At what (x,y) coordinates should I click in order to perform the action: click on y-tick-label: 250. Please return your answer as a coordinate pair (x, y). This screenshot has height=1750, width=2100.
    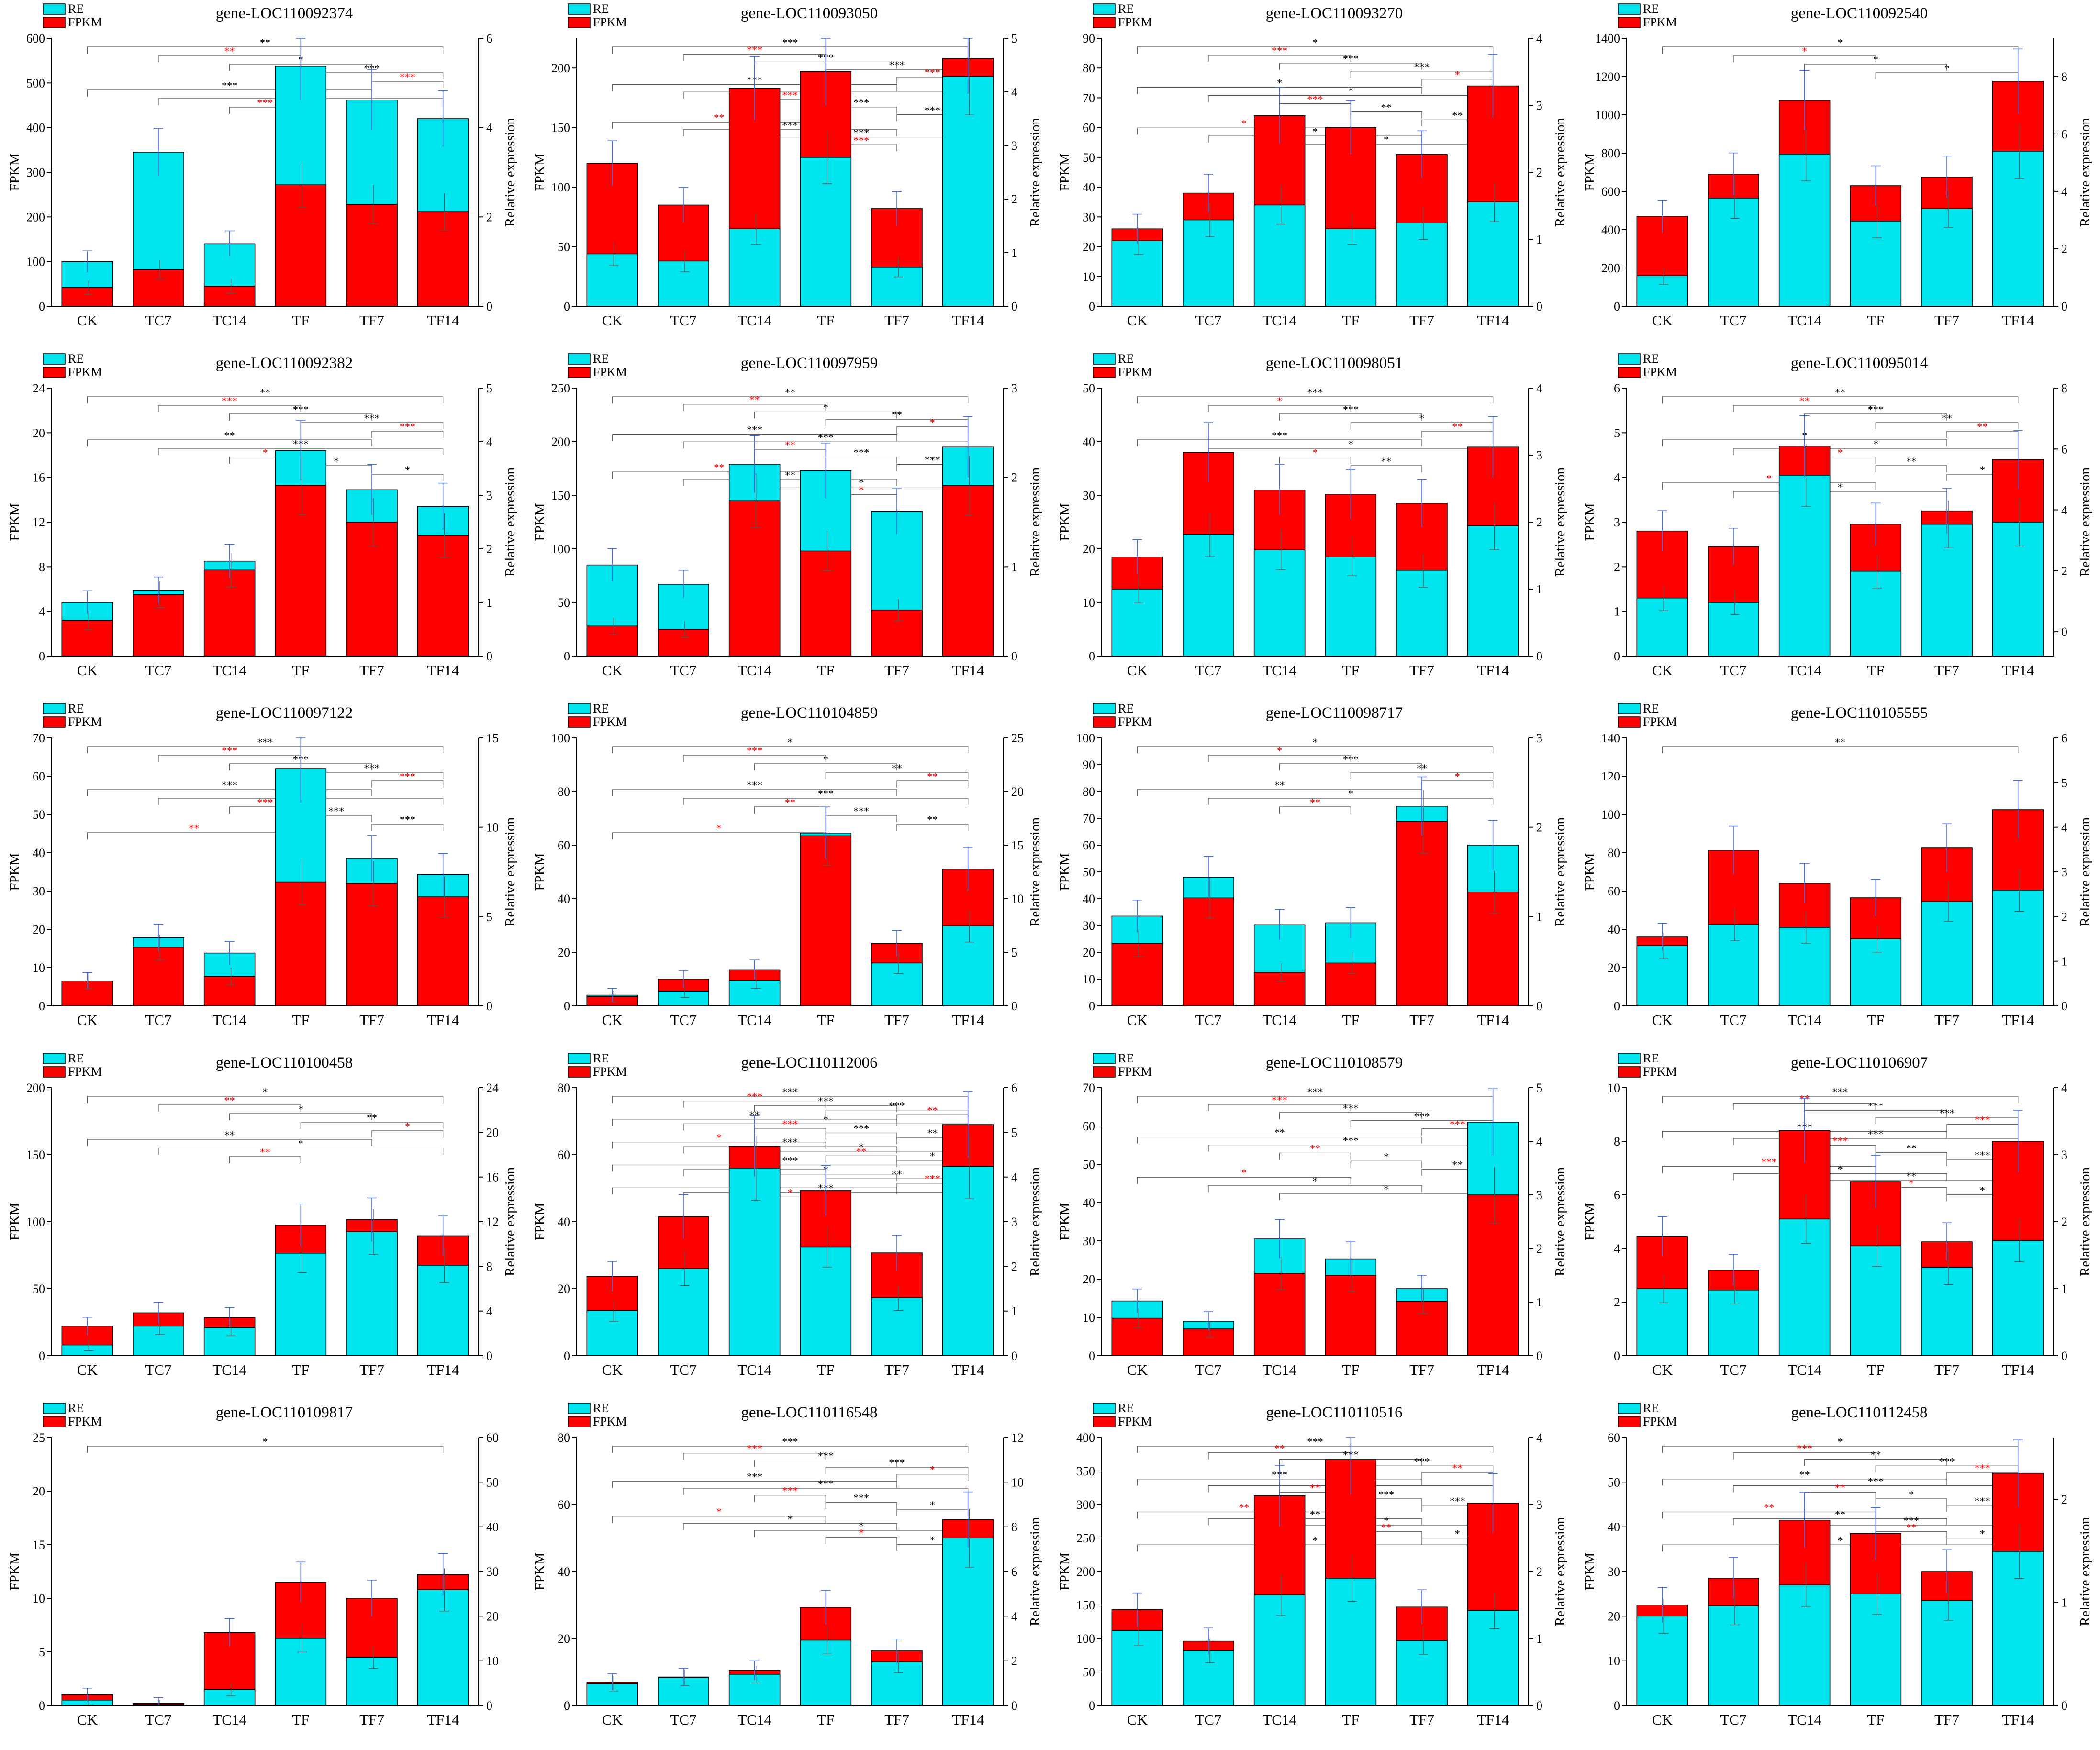
    Looking at the image, I should click on (560, 388).